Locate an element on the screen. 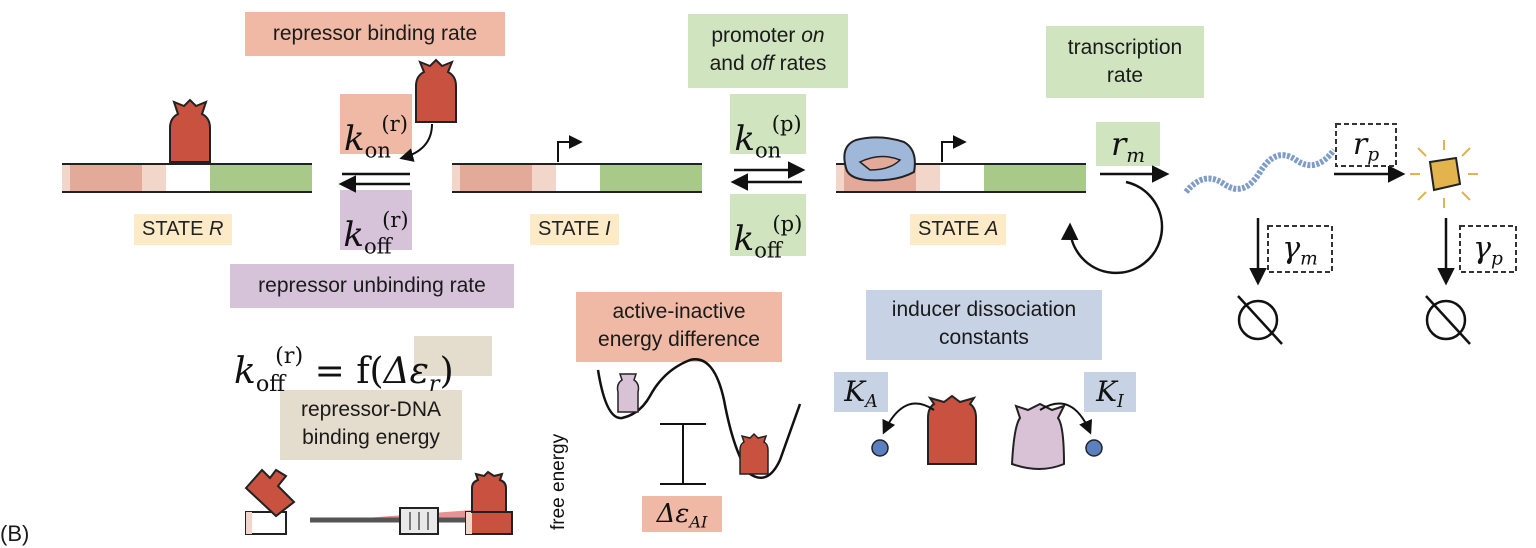  rm-r: r is located at coordinates (1118, 144).